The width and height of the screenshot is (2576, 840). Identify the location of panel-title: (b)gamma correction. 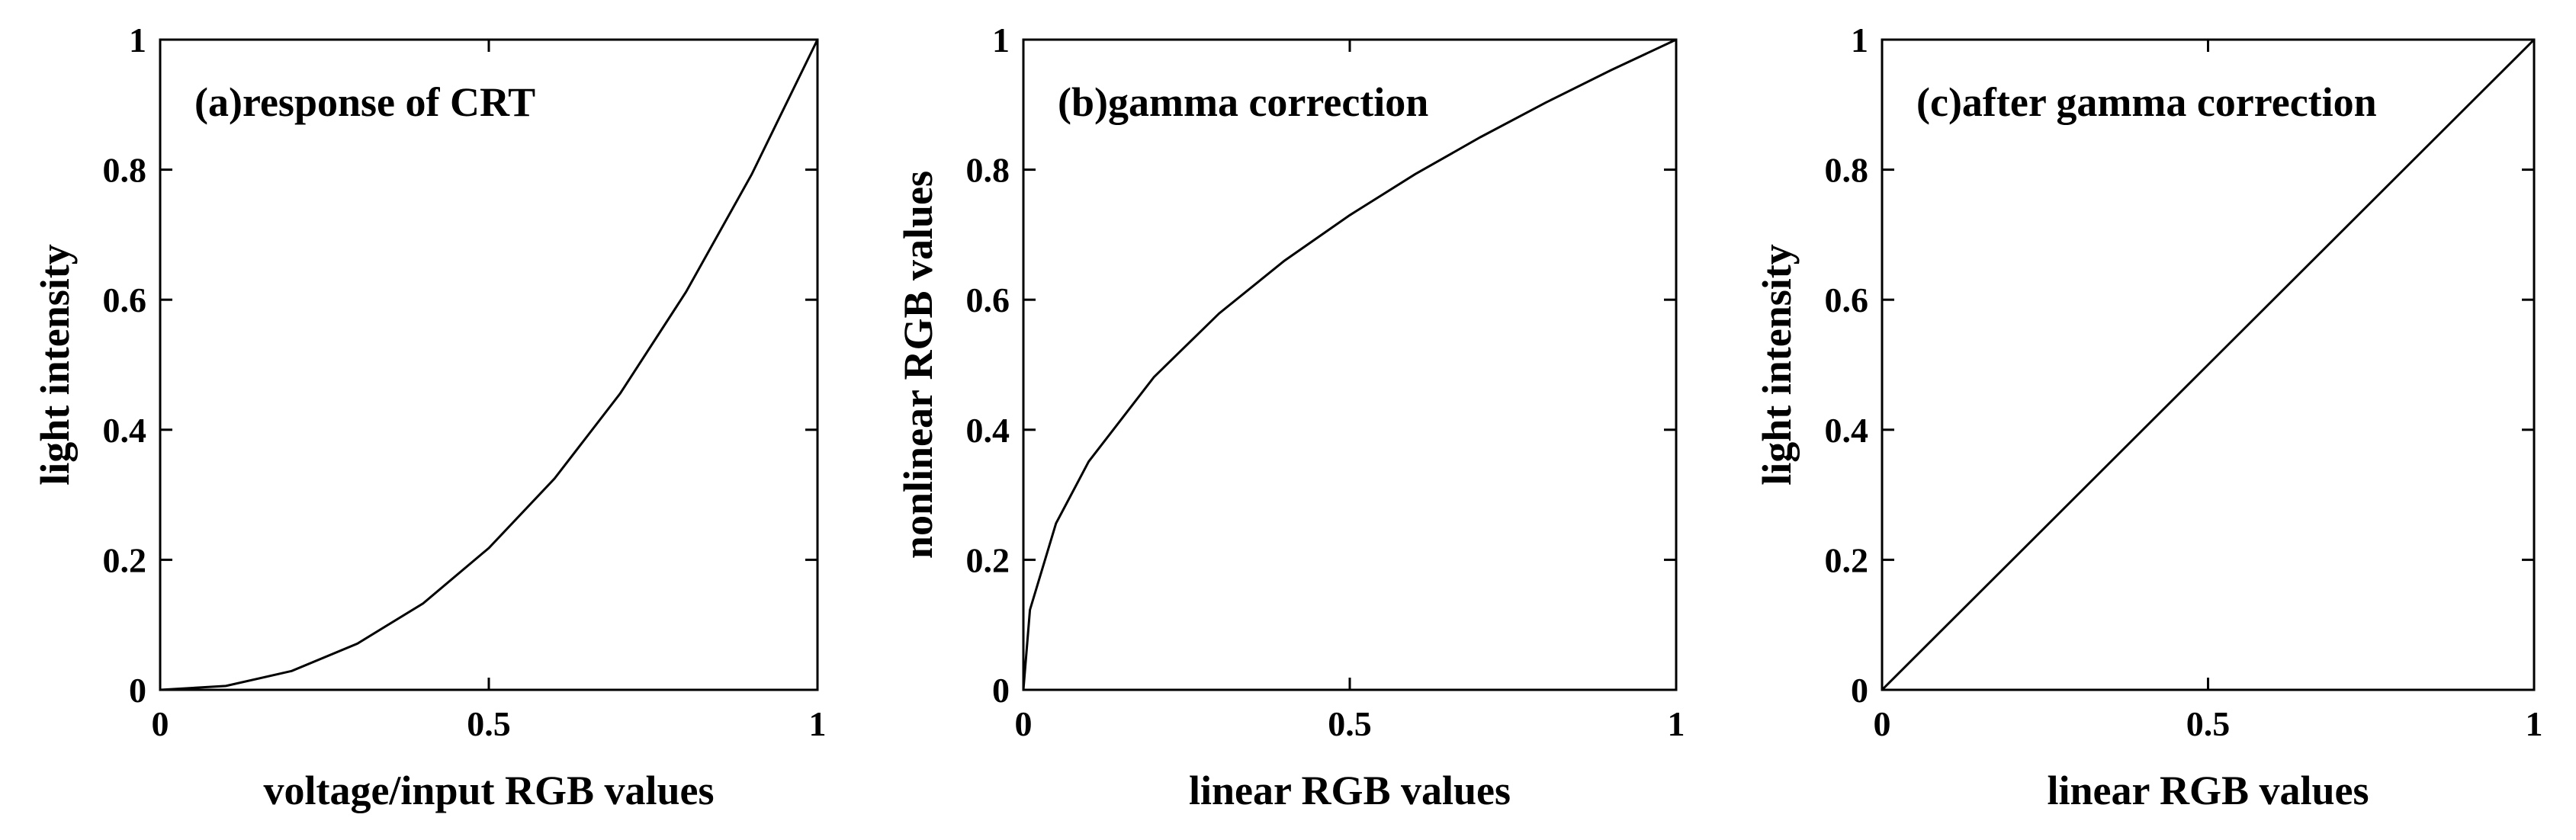
(1243, 102).